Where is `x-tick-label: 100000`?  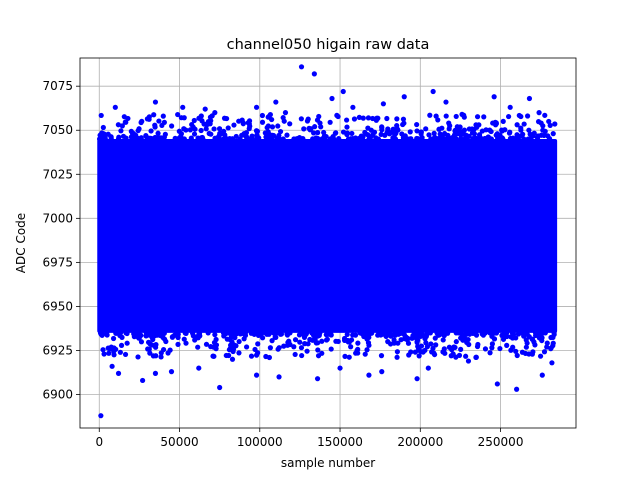
x-tick-label: 100000 is located at coordinates (260, 442).